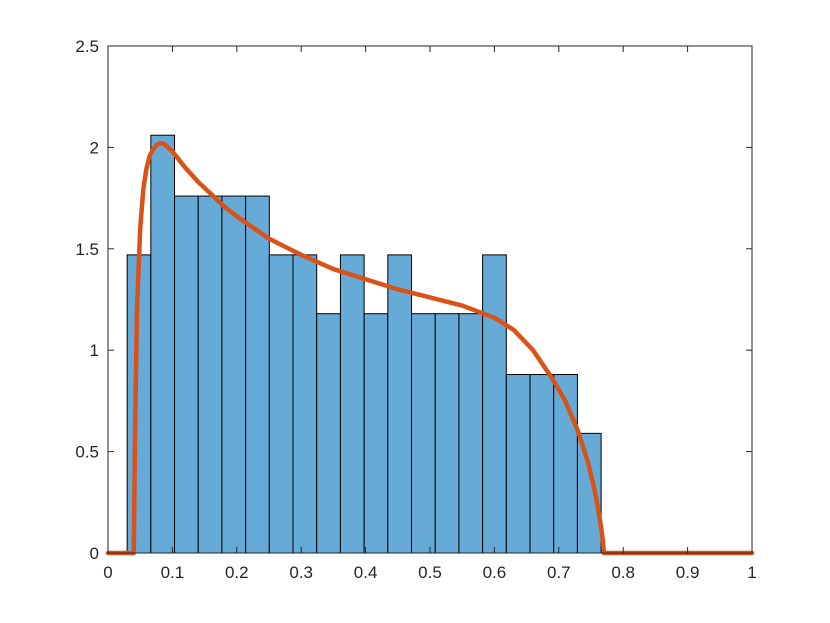 The image size is (830, 623). What do you see at coordinates (623, 572) in the screenshot?
I see `x-tick-label: 0.8` at bounding box center [623, 572].